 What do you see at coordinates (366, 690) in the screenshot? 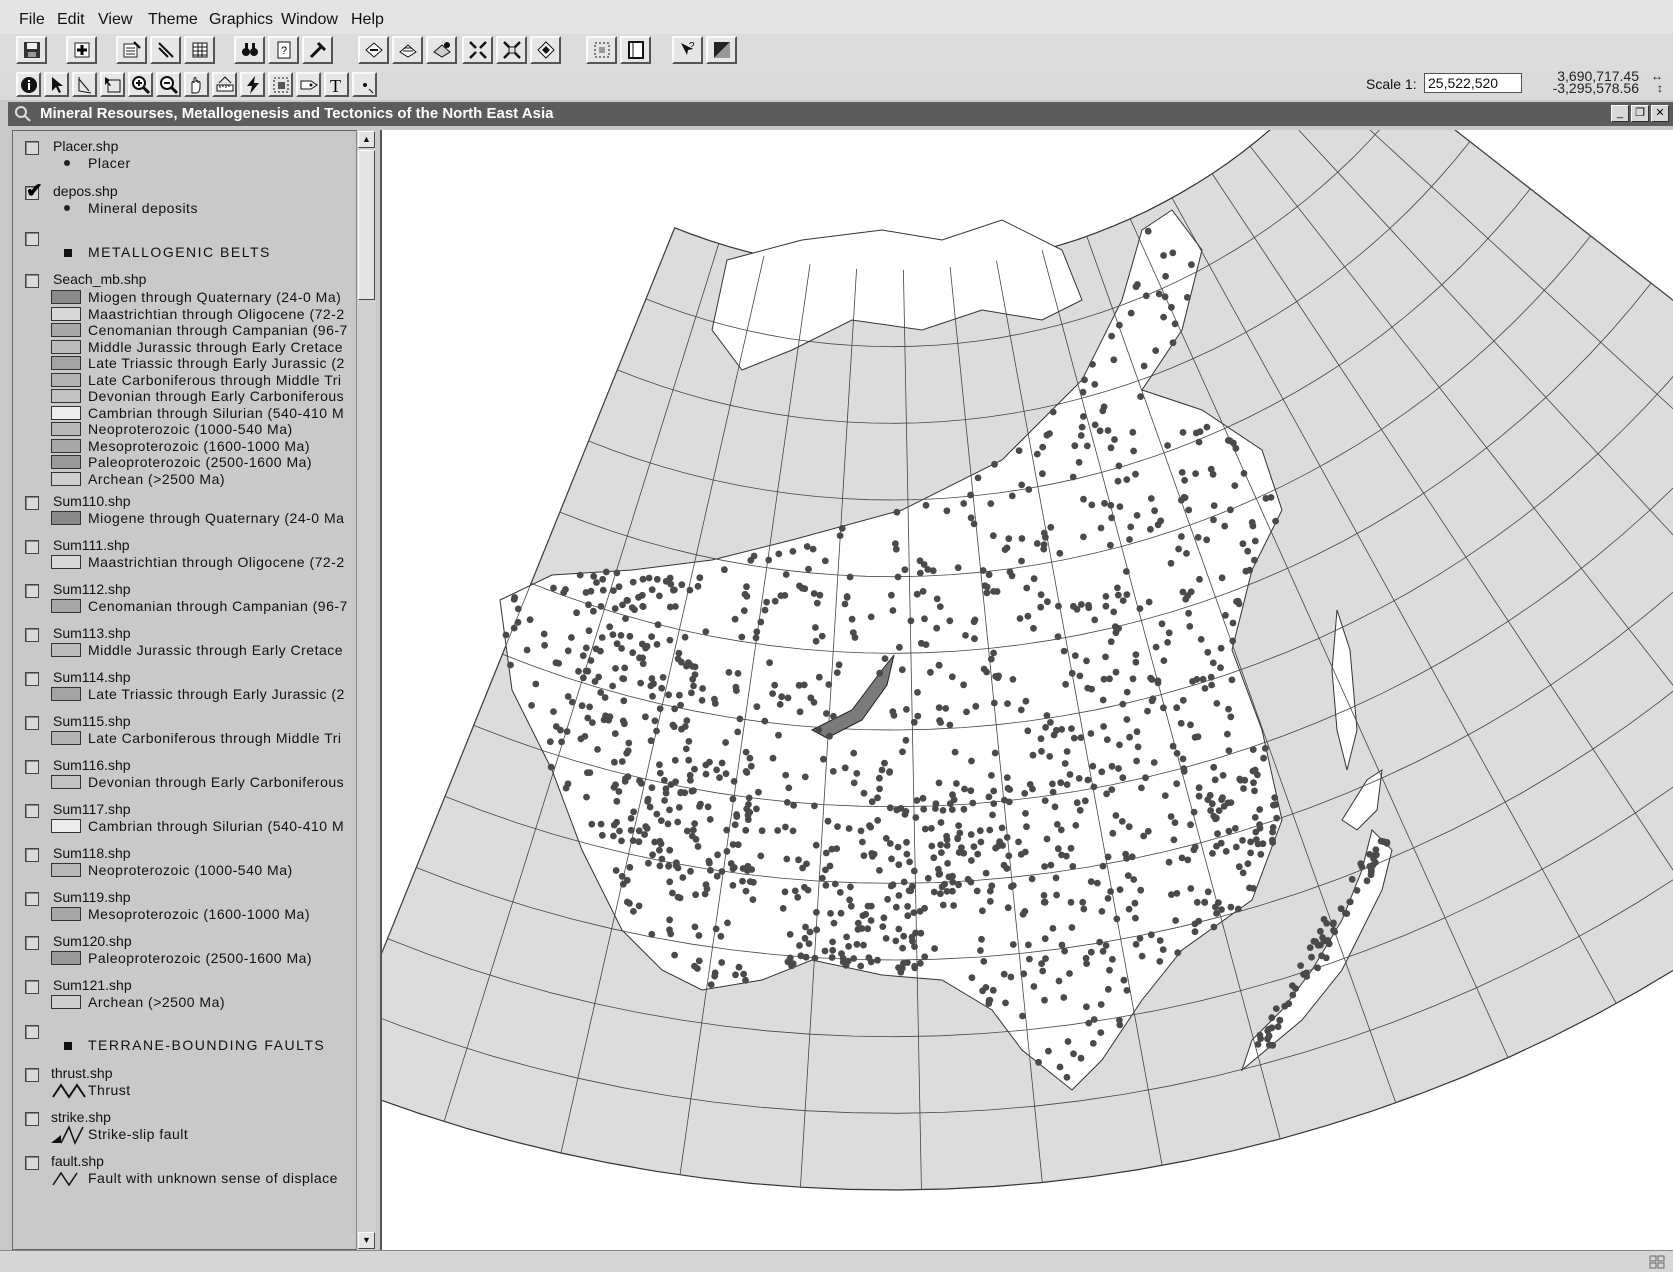
I see `legend-scrollbar: ▲ ▼` at bounding box center [366, 690].